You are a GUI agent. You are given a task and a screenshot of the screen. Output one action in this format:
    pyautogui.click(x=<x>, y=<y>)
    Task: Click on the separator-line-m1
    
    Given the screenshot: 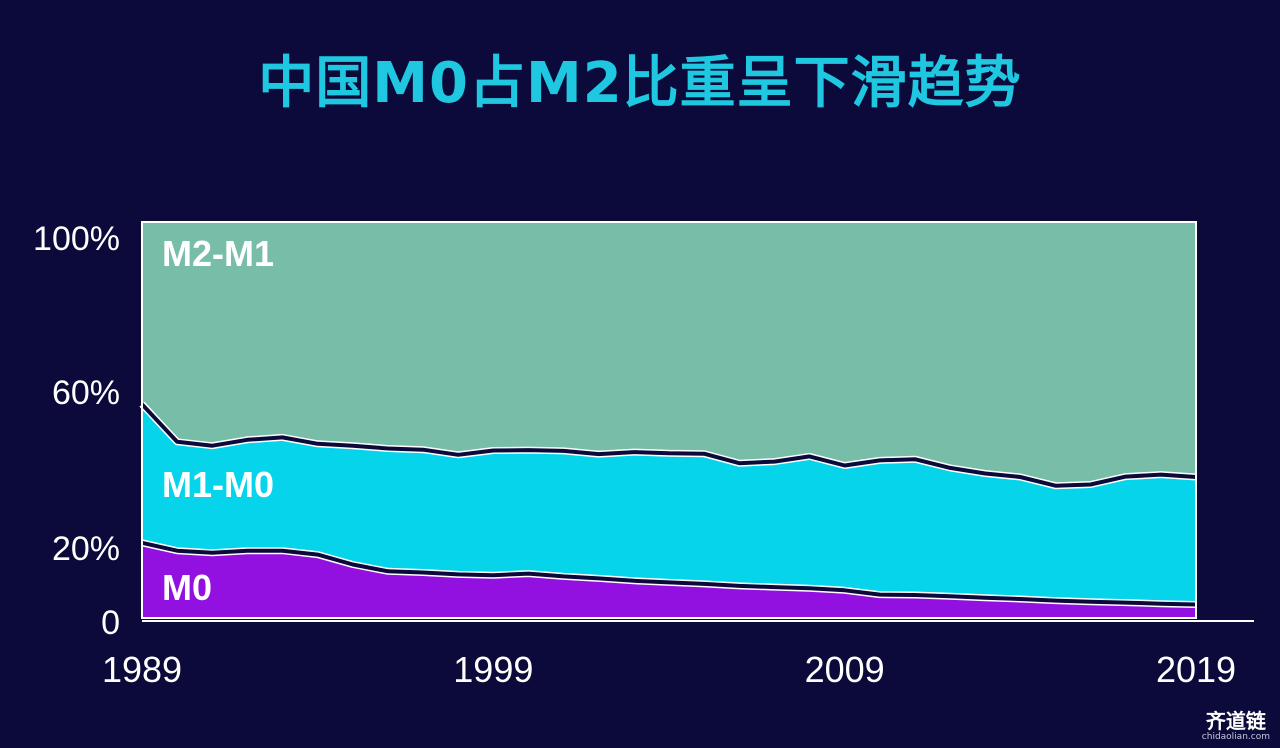 What is the action you would take?
    pyautogui.click(x=668, y=445)
    